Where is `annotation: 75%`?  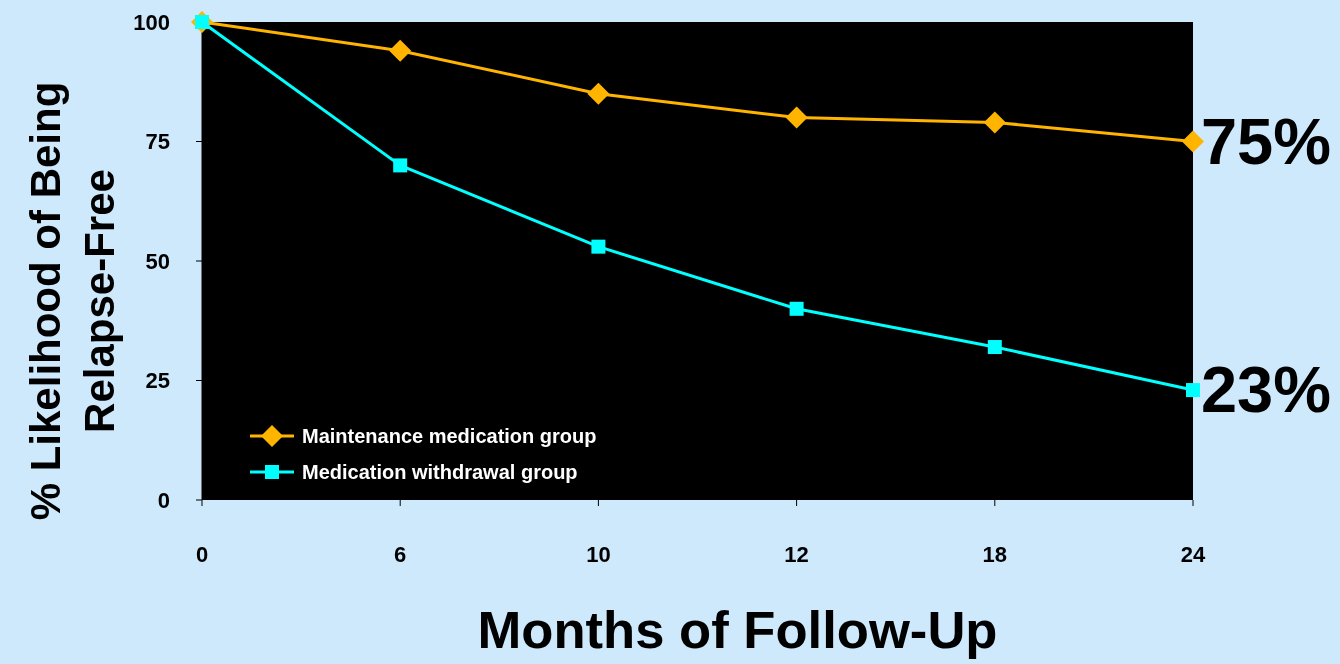
annotation: 75% is located at coordinates (1266, 141).